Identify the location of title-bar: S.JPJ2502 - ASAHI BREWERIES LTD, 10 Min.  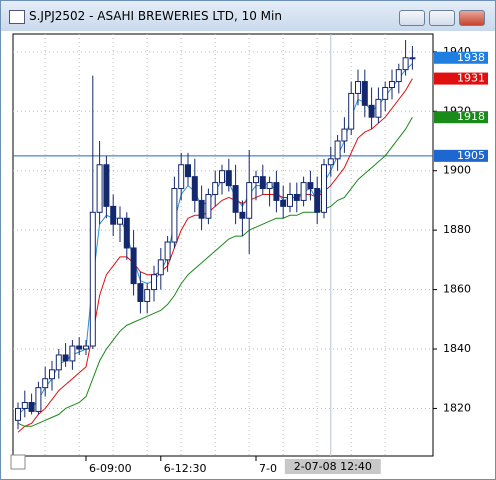
(248, 16).